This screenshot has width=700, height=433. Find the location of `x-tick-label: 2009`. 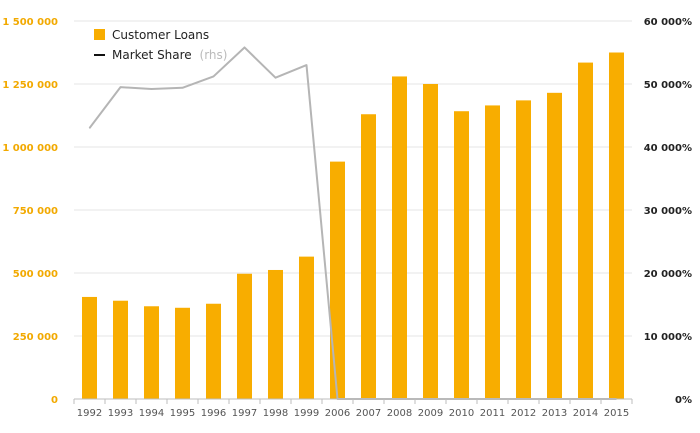

x-tick-label: 2009 is located at coordinates (430, 413).